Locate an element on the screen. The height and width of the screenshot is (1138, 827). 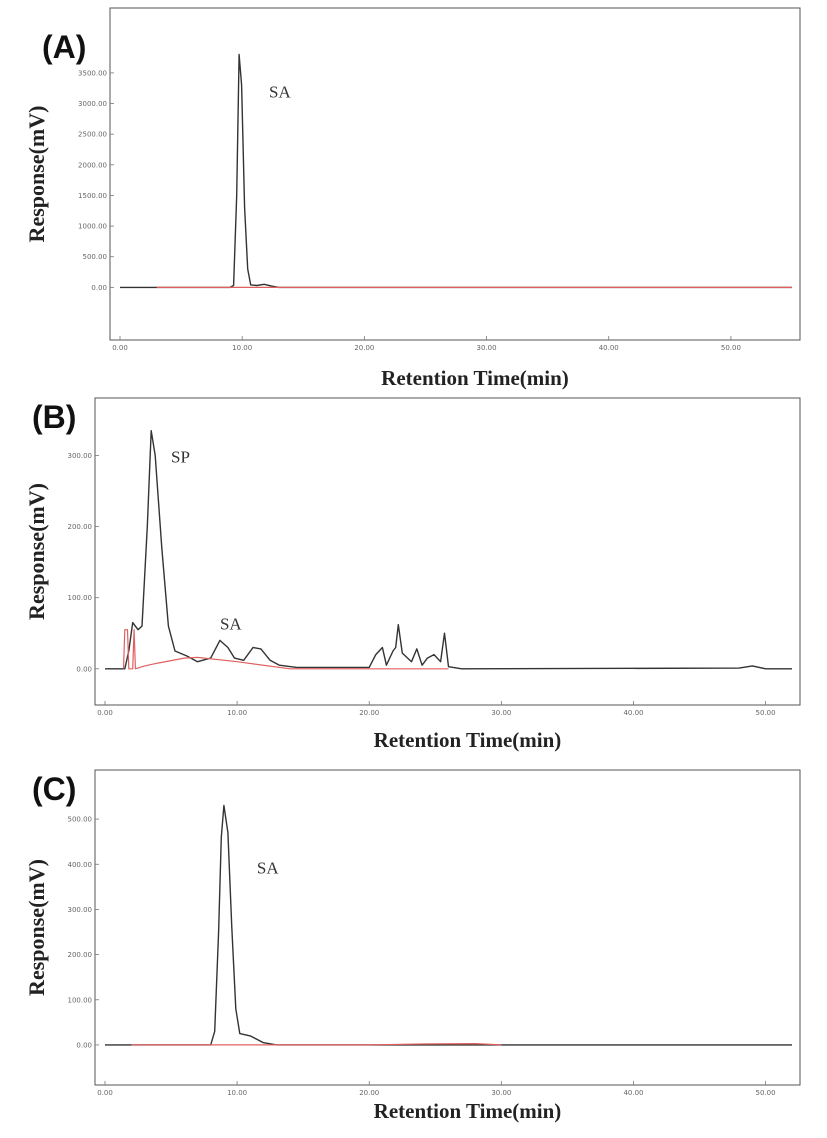
y-tick-label: 2500.00 is located at coordinates (92, 135).